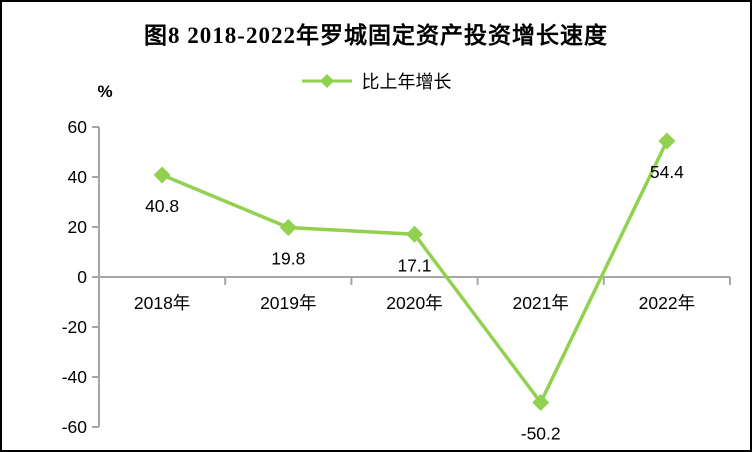  What do you see at coordinates (406, 82) in the screenshot?
I see `legend-label: 比上年增长` at bounding box center [406, 82].